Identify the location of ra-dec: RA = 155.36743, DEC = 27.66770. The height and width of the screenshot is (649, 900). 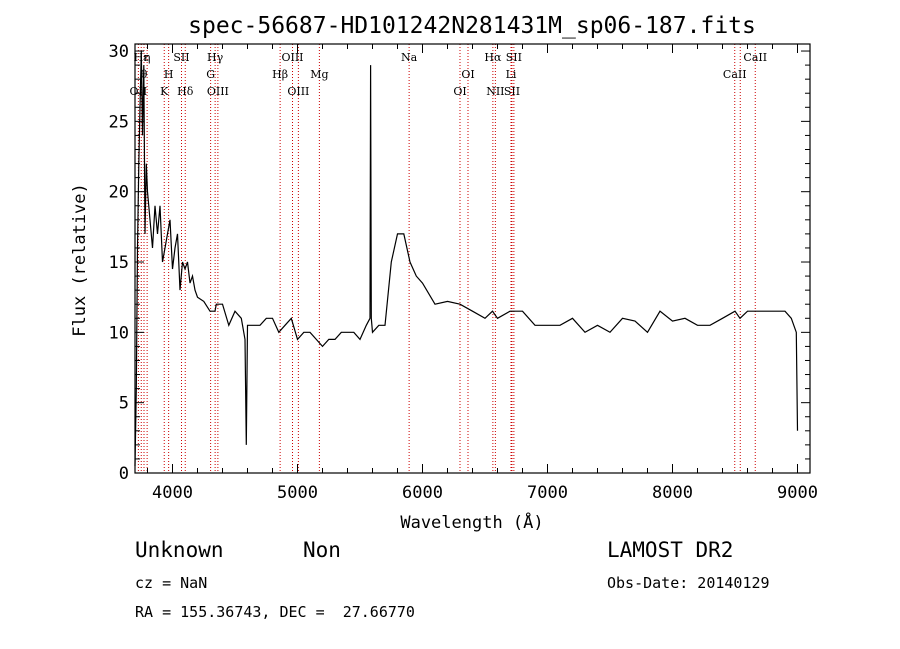
(275, 612).